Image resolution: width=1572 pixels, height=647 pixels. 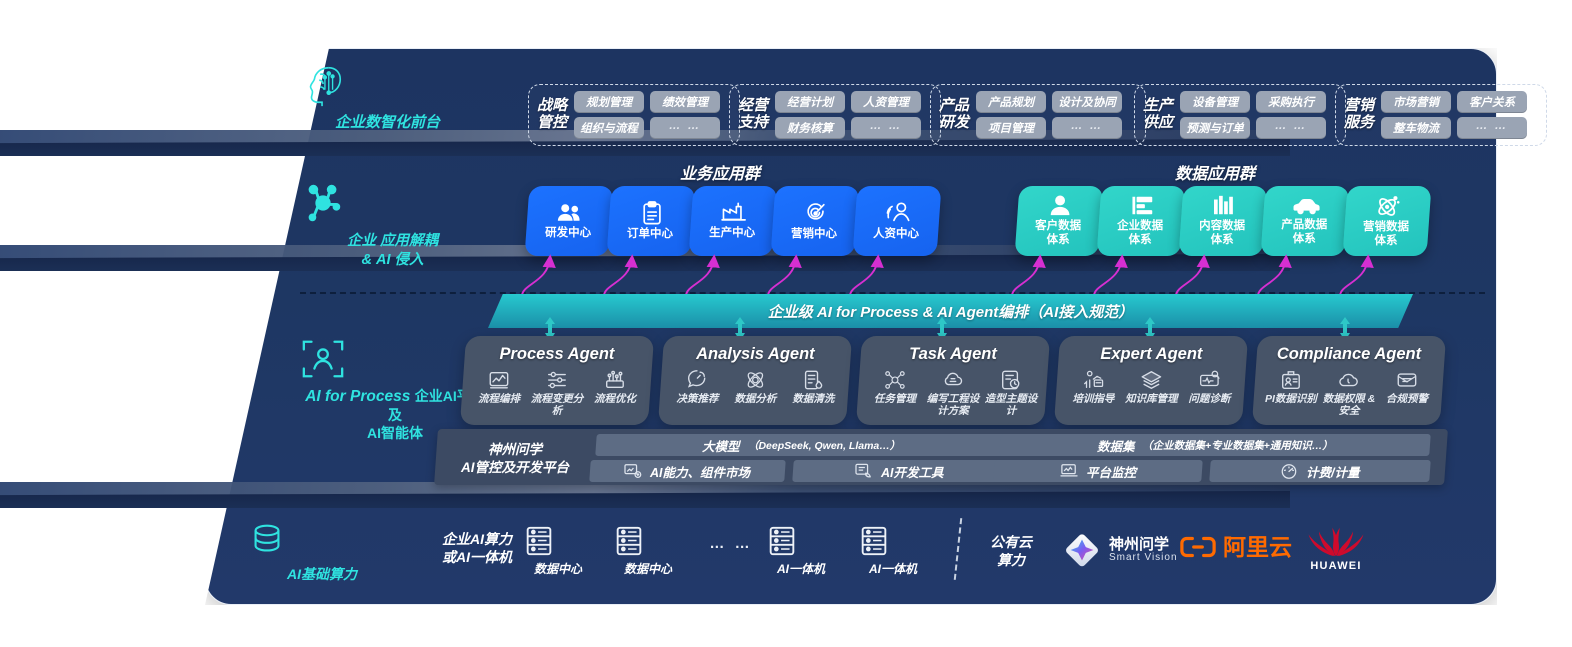 I want to click on infra-item-datacenter-2: 数据中心, so click(x=648, y=550).